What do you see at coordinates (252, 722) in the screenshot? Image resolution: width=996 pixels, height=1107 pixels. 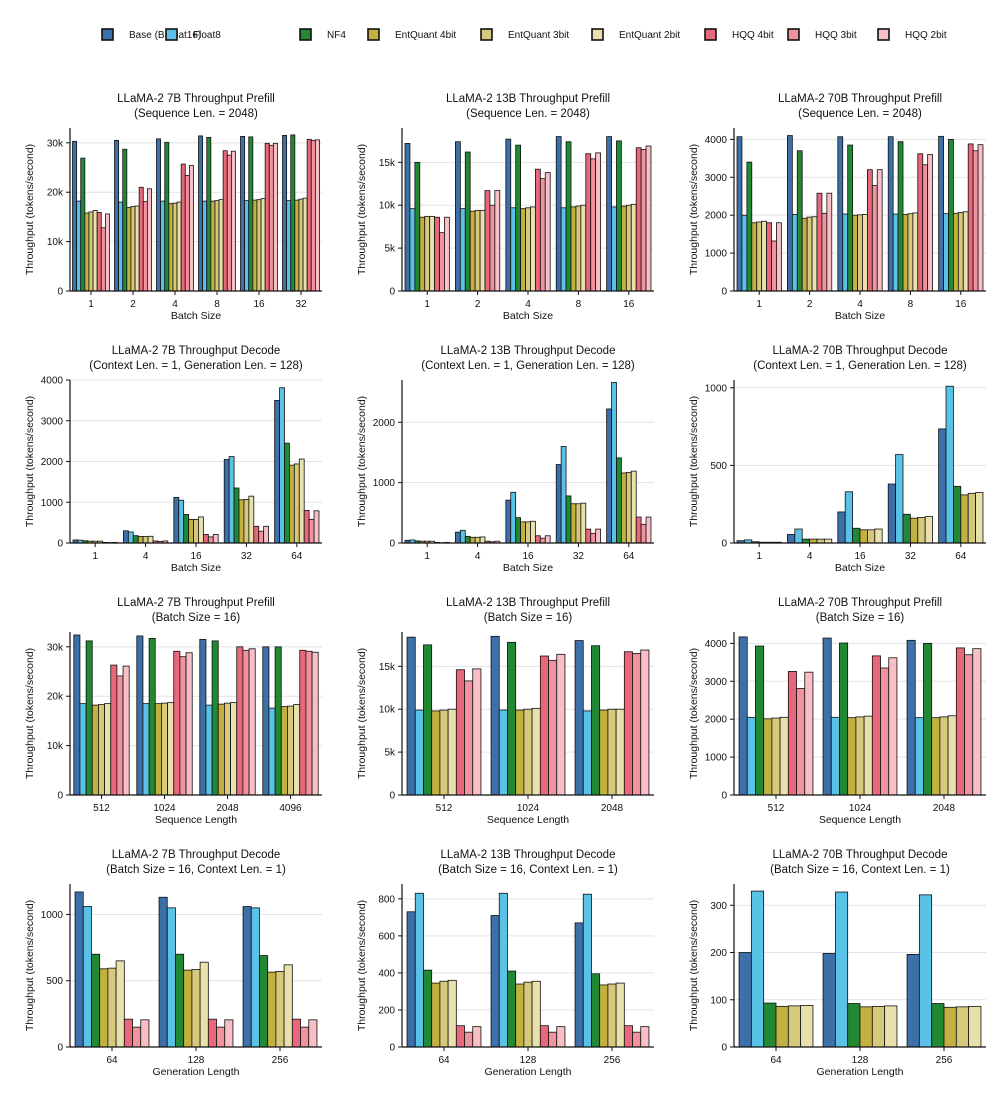 I see `bar-hqq-2bit-2048` at bounding box center [252, 722].